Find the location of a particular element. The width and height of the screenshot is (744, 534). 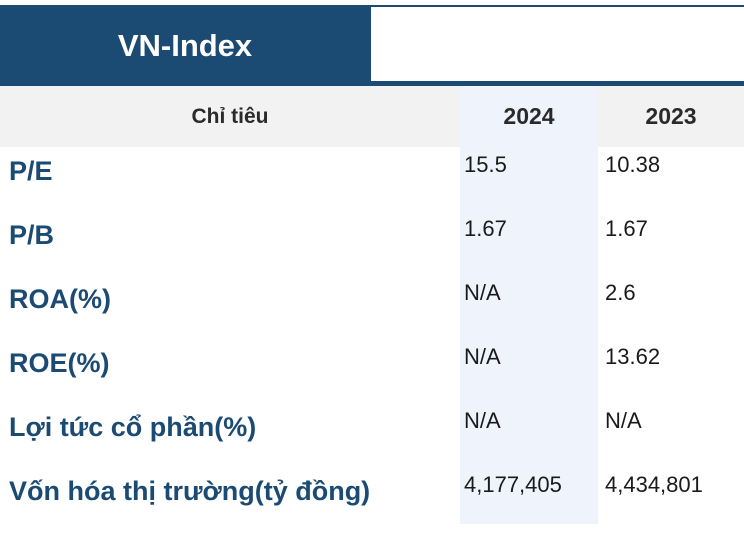

column-header-2024: 2024 is located at coordinates (529, 116).